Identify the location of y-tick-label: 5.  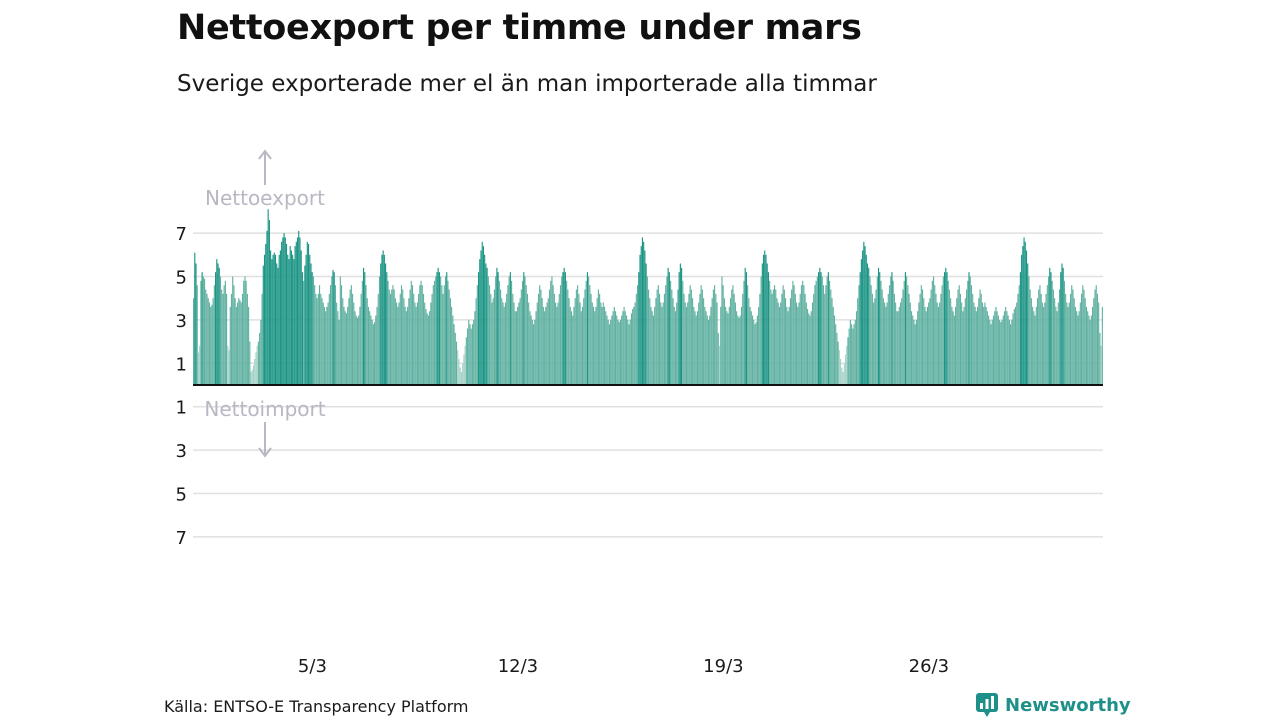
(181, 278).